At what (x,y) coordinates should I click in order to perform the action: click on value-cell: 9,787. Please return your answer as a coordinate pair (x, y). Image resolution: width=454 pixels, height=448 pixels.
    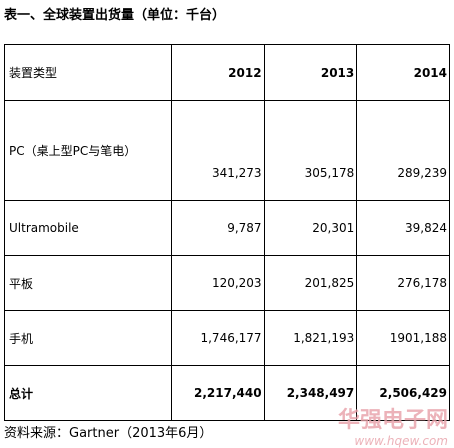
    Looking at the image, I should click on (217, 228).